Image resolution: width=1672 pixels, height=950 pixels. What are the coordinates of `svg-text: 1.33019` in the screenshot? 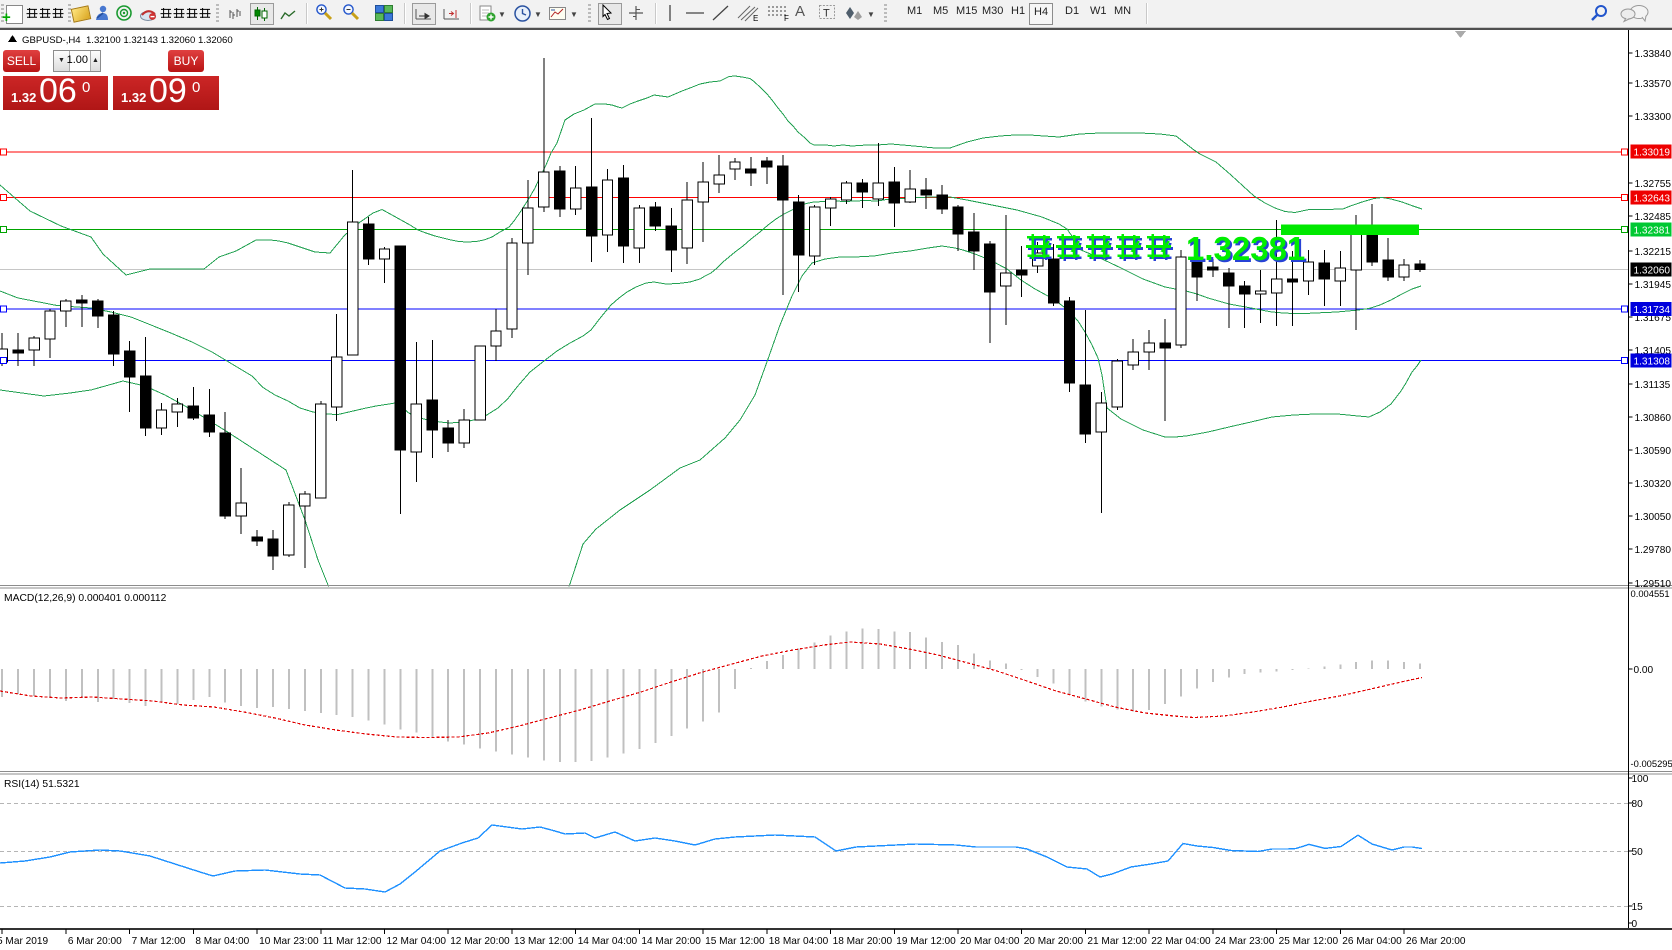 It's located at (1652, 152).